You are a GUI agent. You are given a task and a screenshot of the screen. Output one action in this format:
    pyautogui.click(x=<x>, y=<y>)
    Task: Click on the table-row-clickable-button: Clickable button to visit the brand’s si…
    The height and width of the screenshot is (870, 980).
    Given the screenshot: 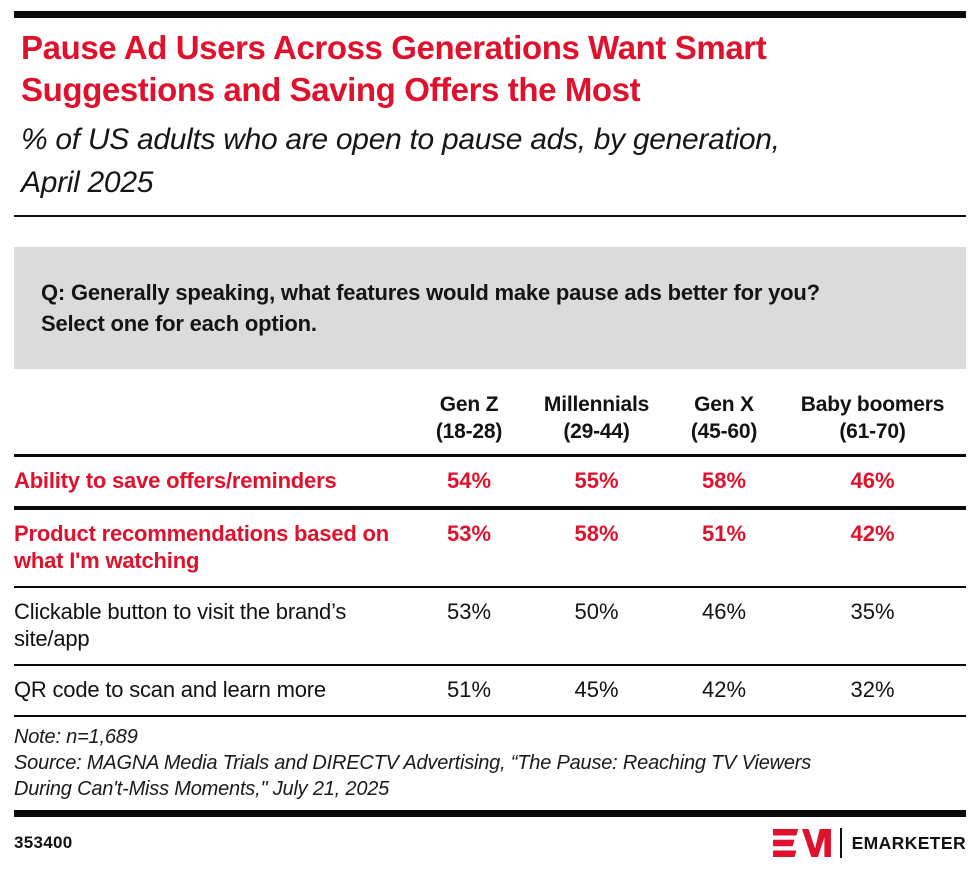 What is the action you would take?
    pyautogui.click(x=490, y=627)
    